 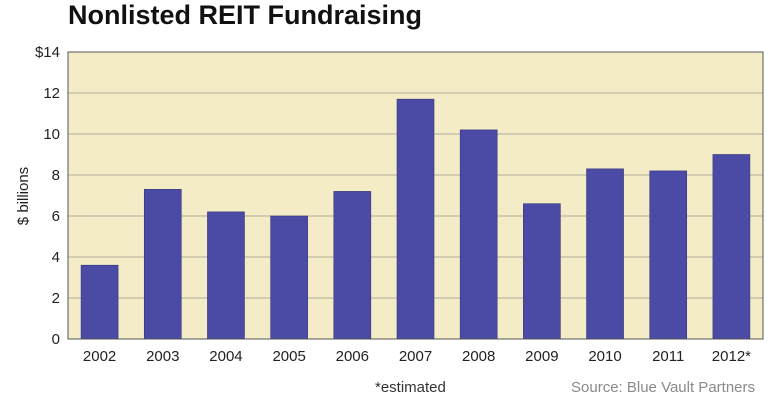 What do you see at coordinates (56, 339) in the screenshot?
I see `y-tick-label: 0` at bounding box center [56, 339].